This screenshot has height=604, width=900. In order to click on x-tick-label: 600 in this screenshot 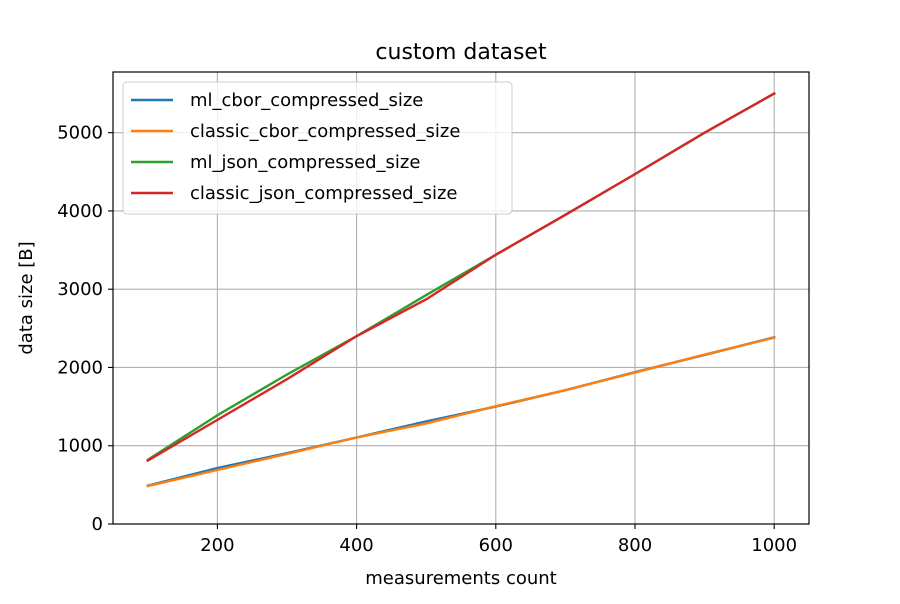, I will do `click(496, 545)`.